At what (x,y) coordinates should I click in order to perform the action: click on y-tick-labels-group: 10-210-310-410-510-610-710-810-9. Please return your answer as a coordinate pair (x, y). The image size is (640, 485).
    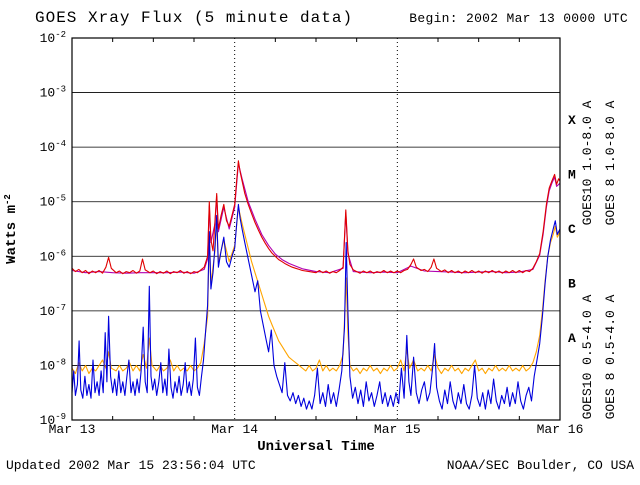
    Looking at the image, I should click on (53, 229).